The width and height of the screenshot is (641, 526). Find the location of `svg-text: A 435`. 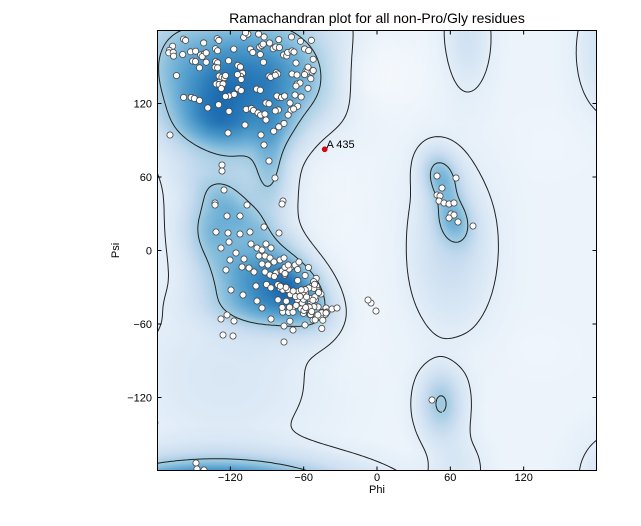

svg-text: A 435 is located at coordinates (341, 145).